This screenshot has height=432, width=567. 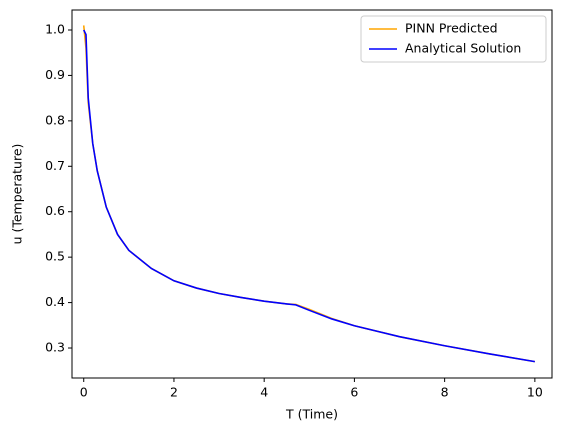 I want to click on legend-box, so click(x=453, y=39).